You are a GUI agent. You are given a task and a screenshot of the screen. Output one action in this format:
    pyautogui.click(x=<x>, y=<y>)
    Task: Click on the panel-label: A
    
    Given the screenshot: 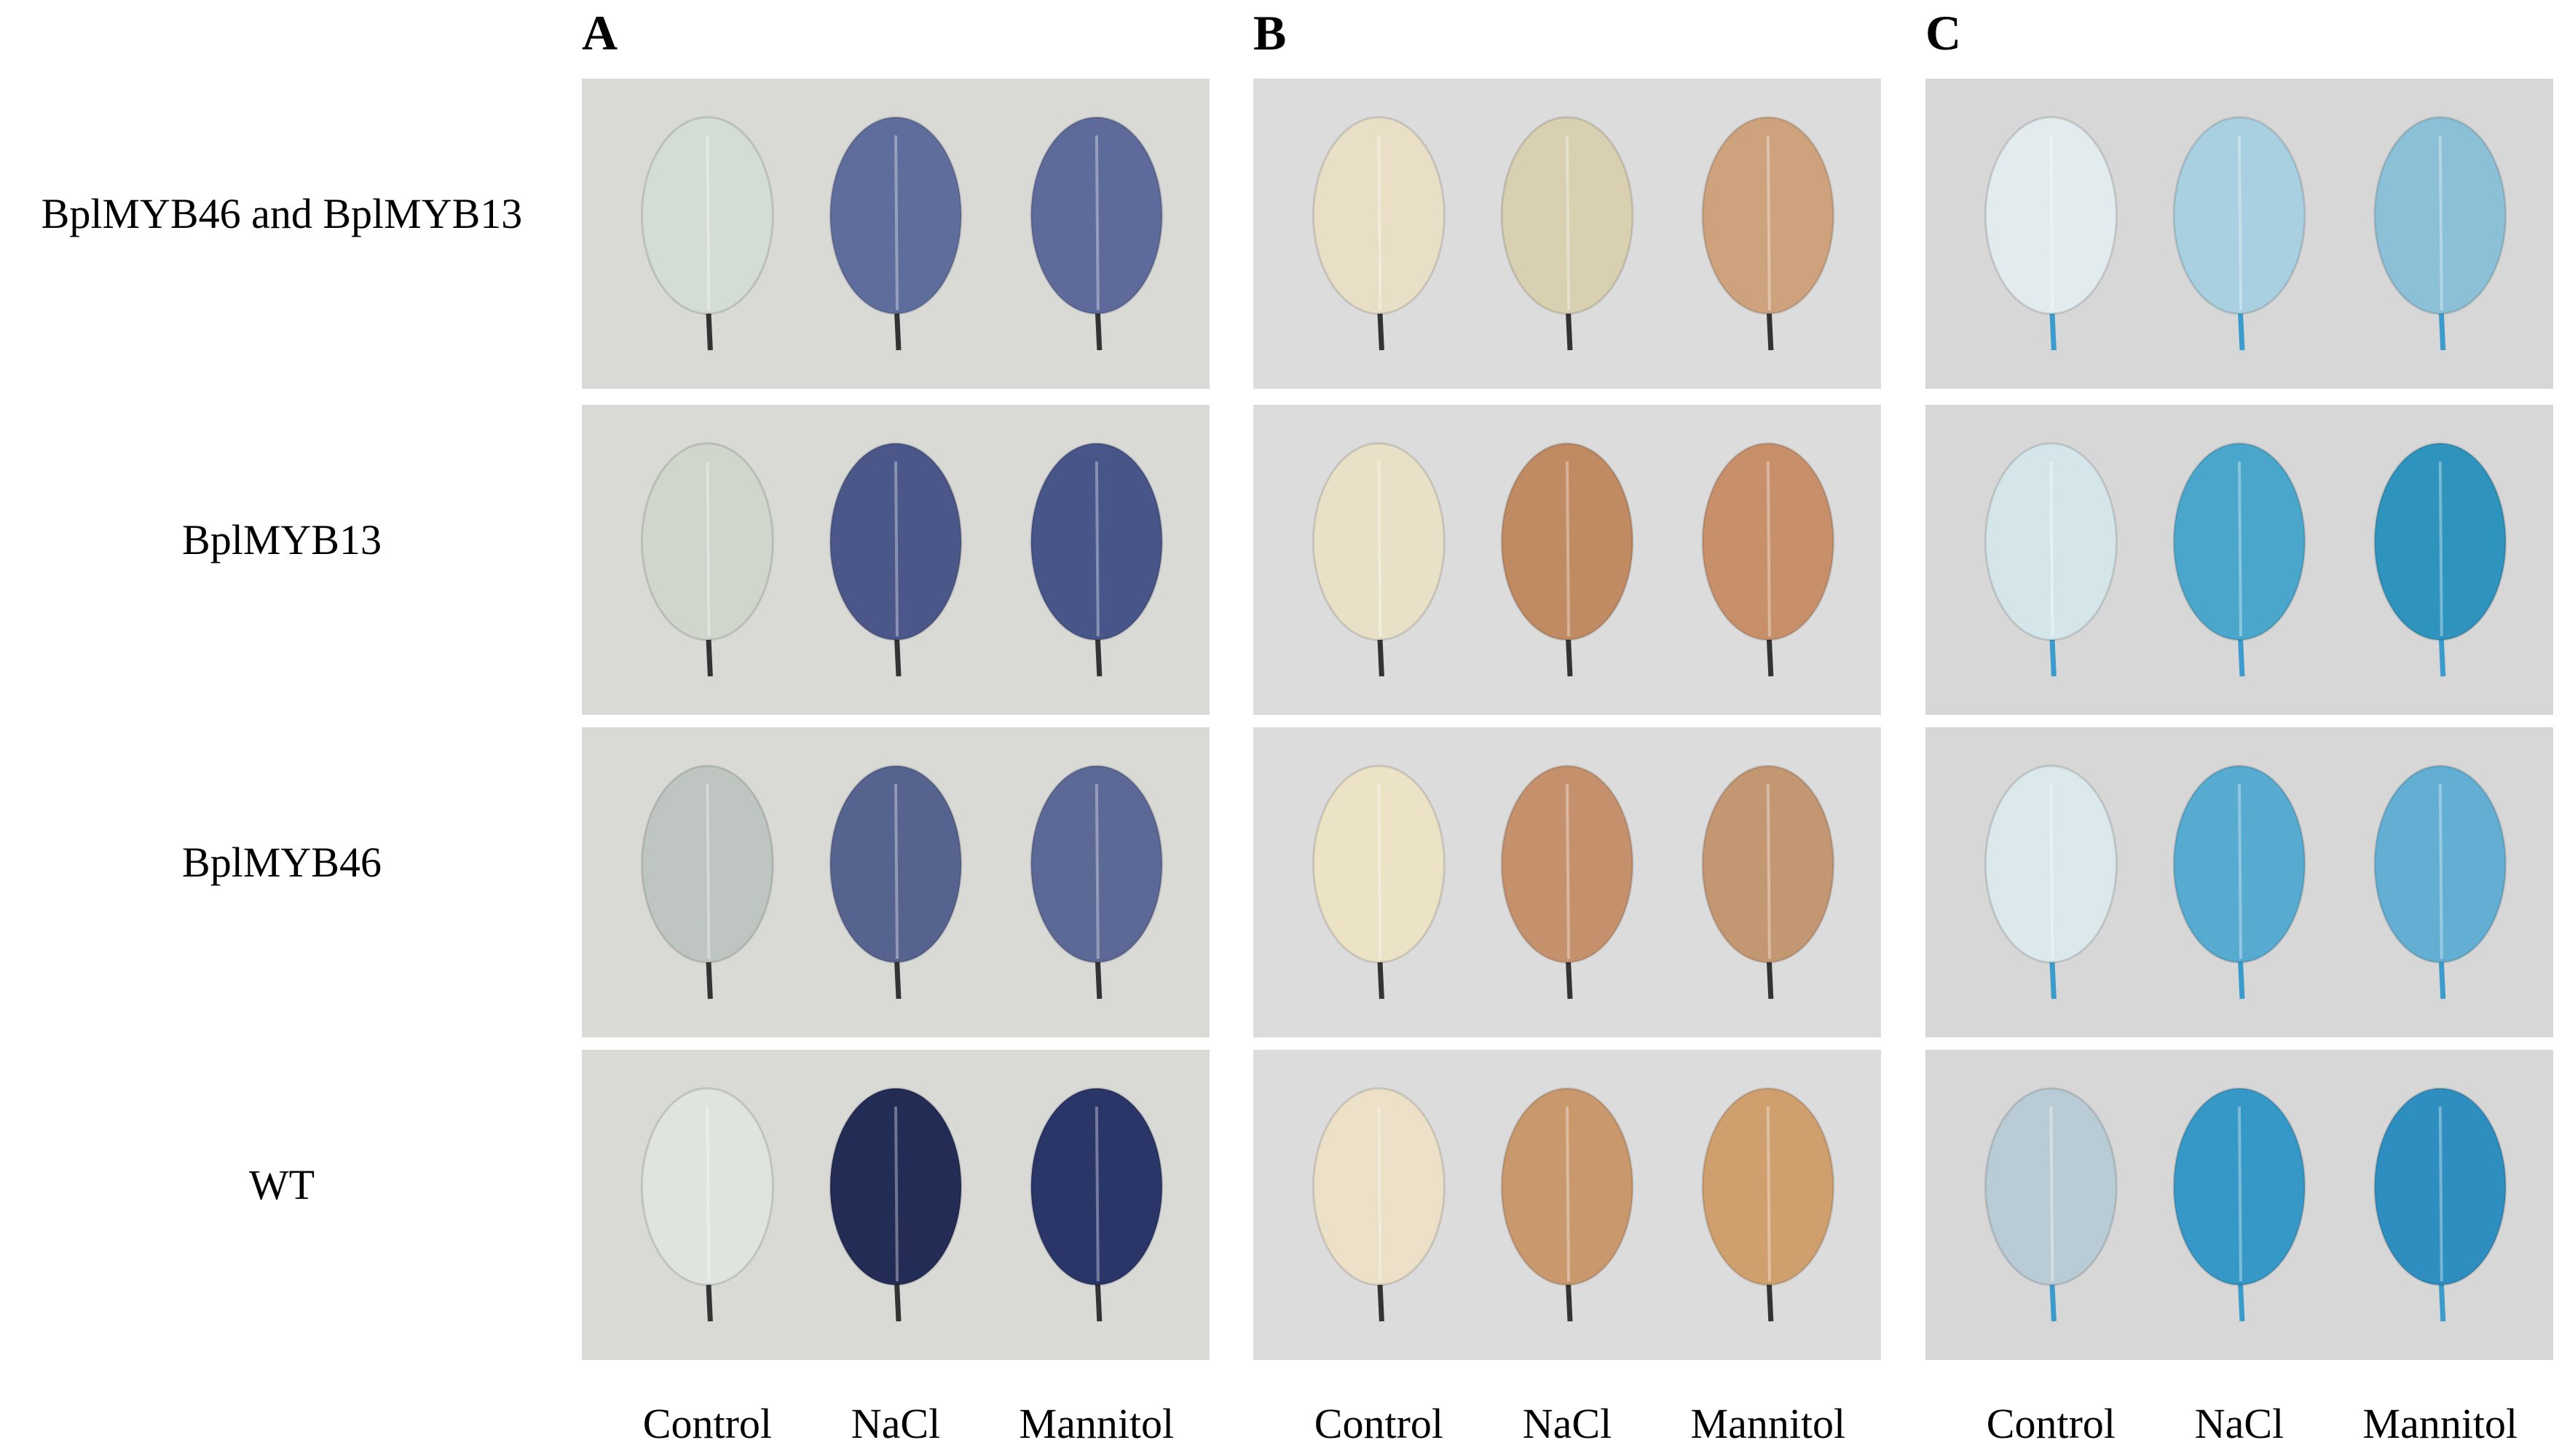 What is the action you would take?
    pyautogui.click(x=600, y=32)
    